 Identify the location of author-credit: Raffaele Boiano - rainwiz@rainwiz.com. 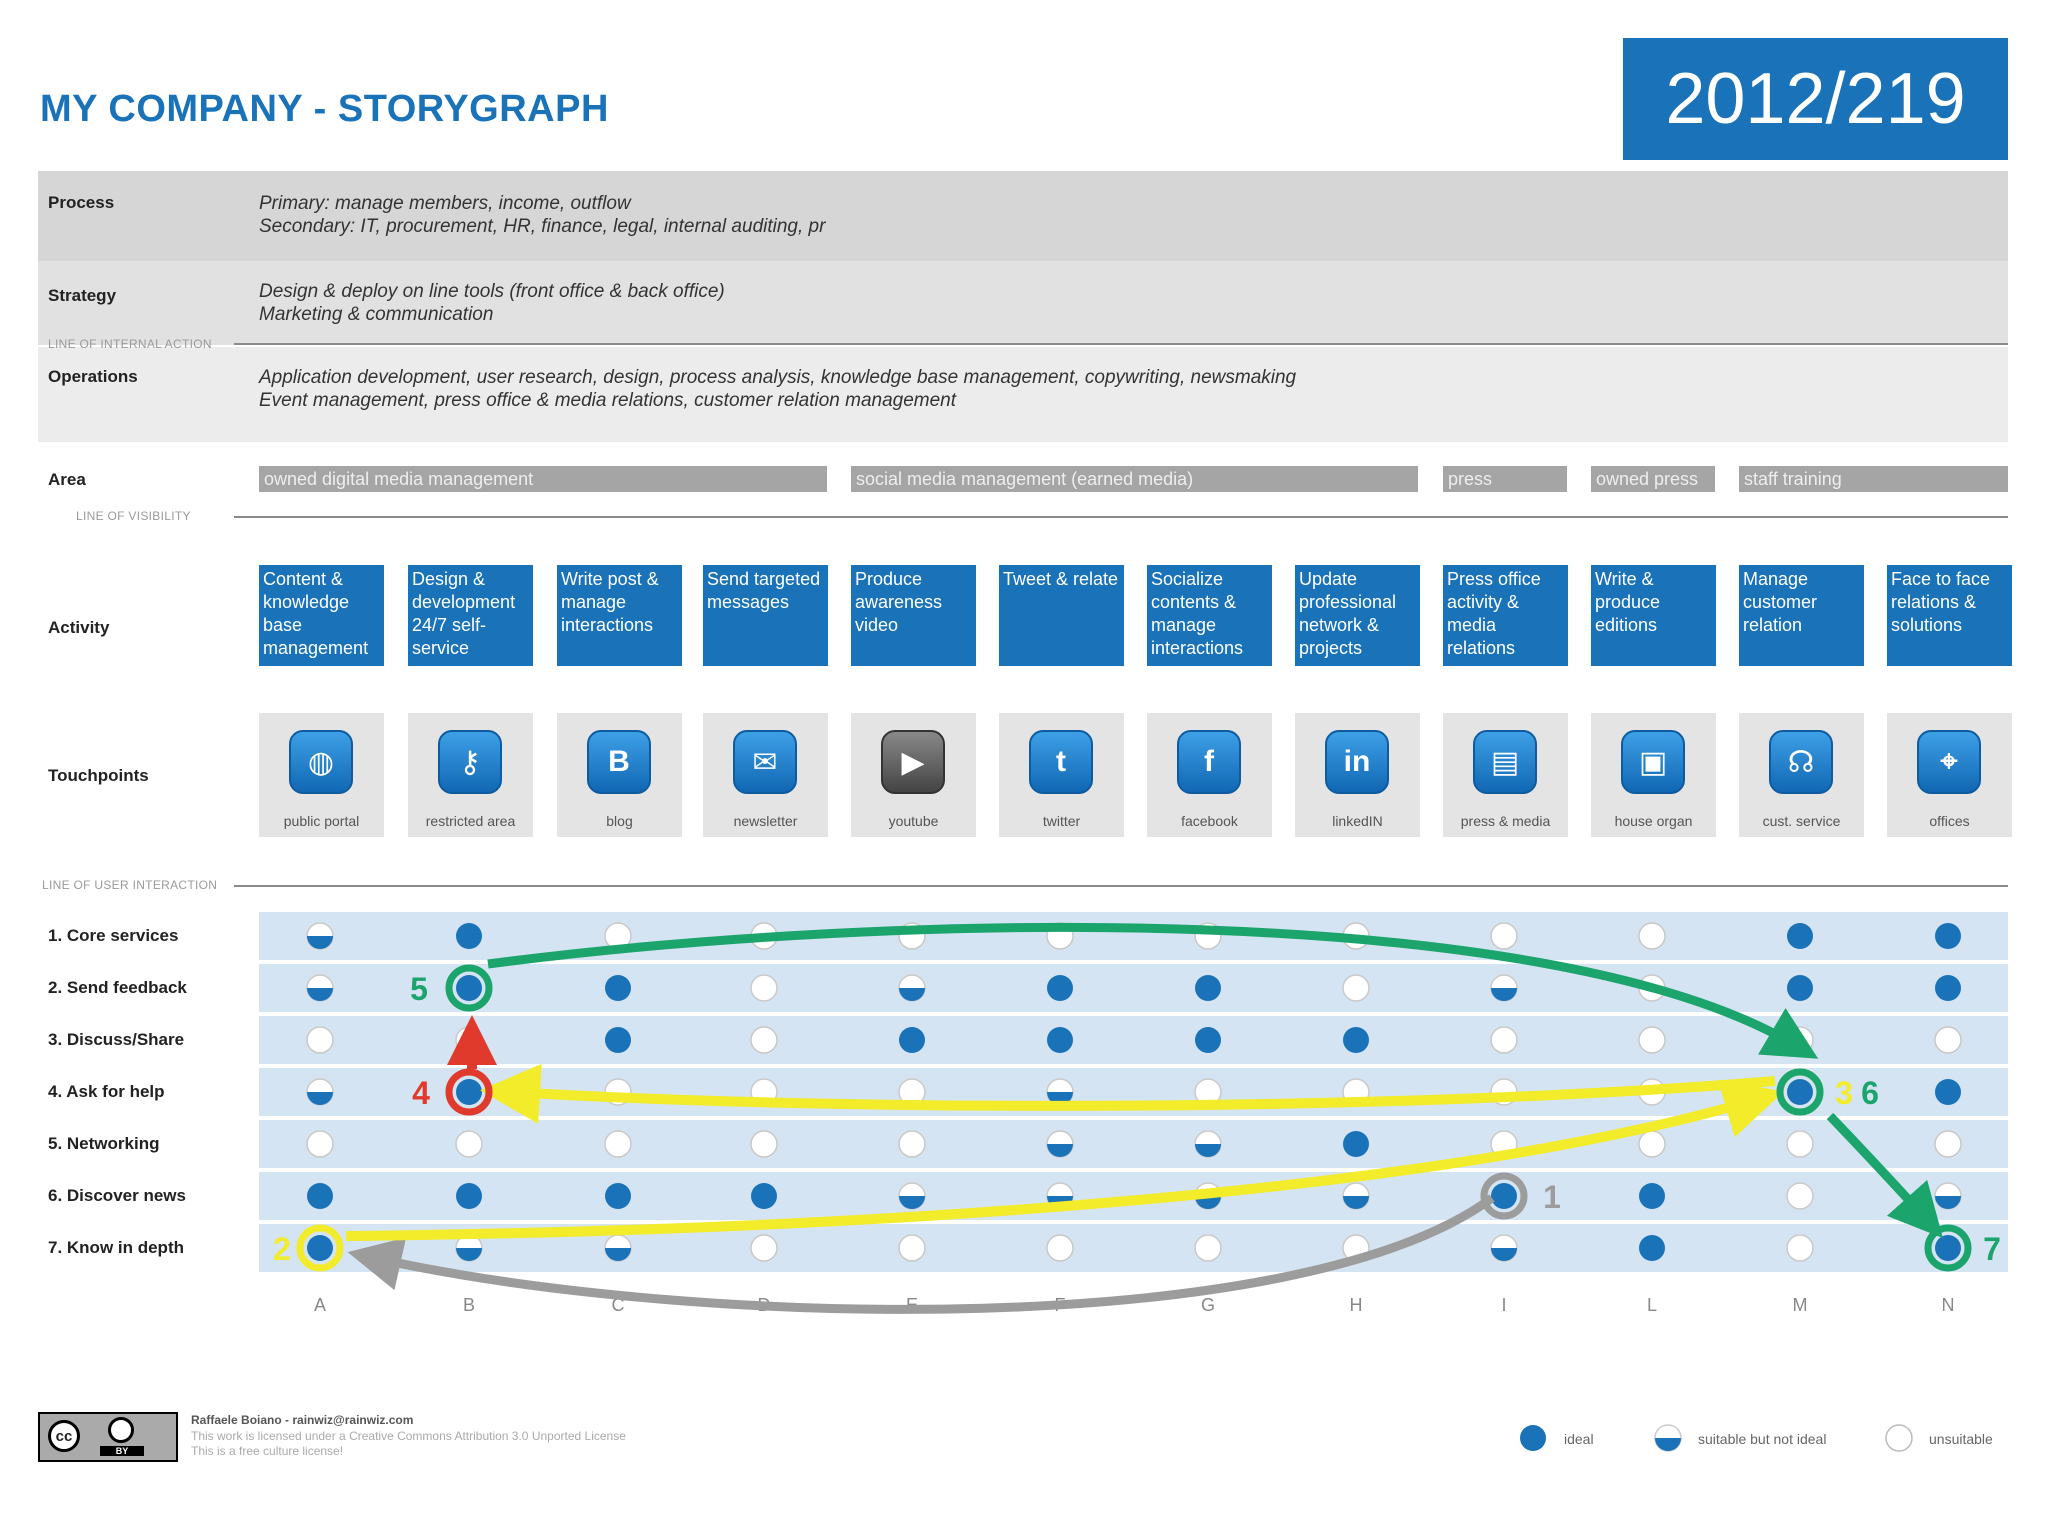
(302, 1420).